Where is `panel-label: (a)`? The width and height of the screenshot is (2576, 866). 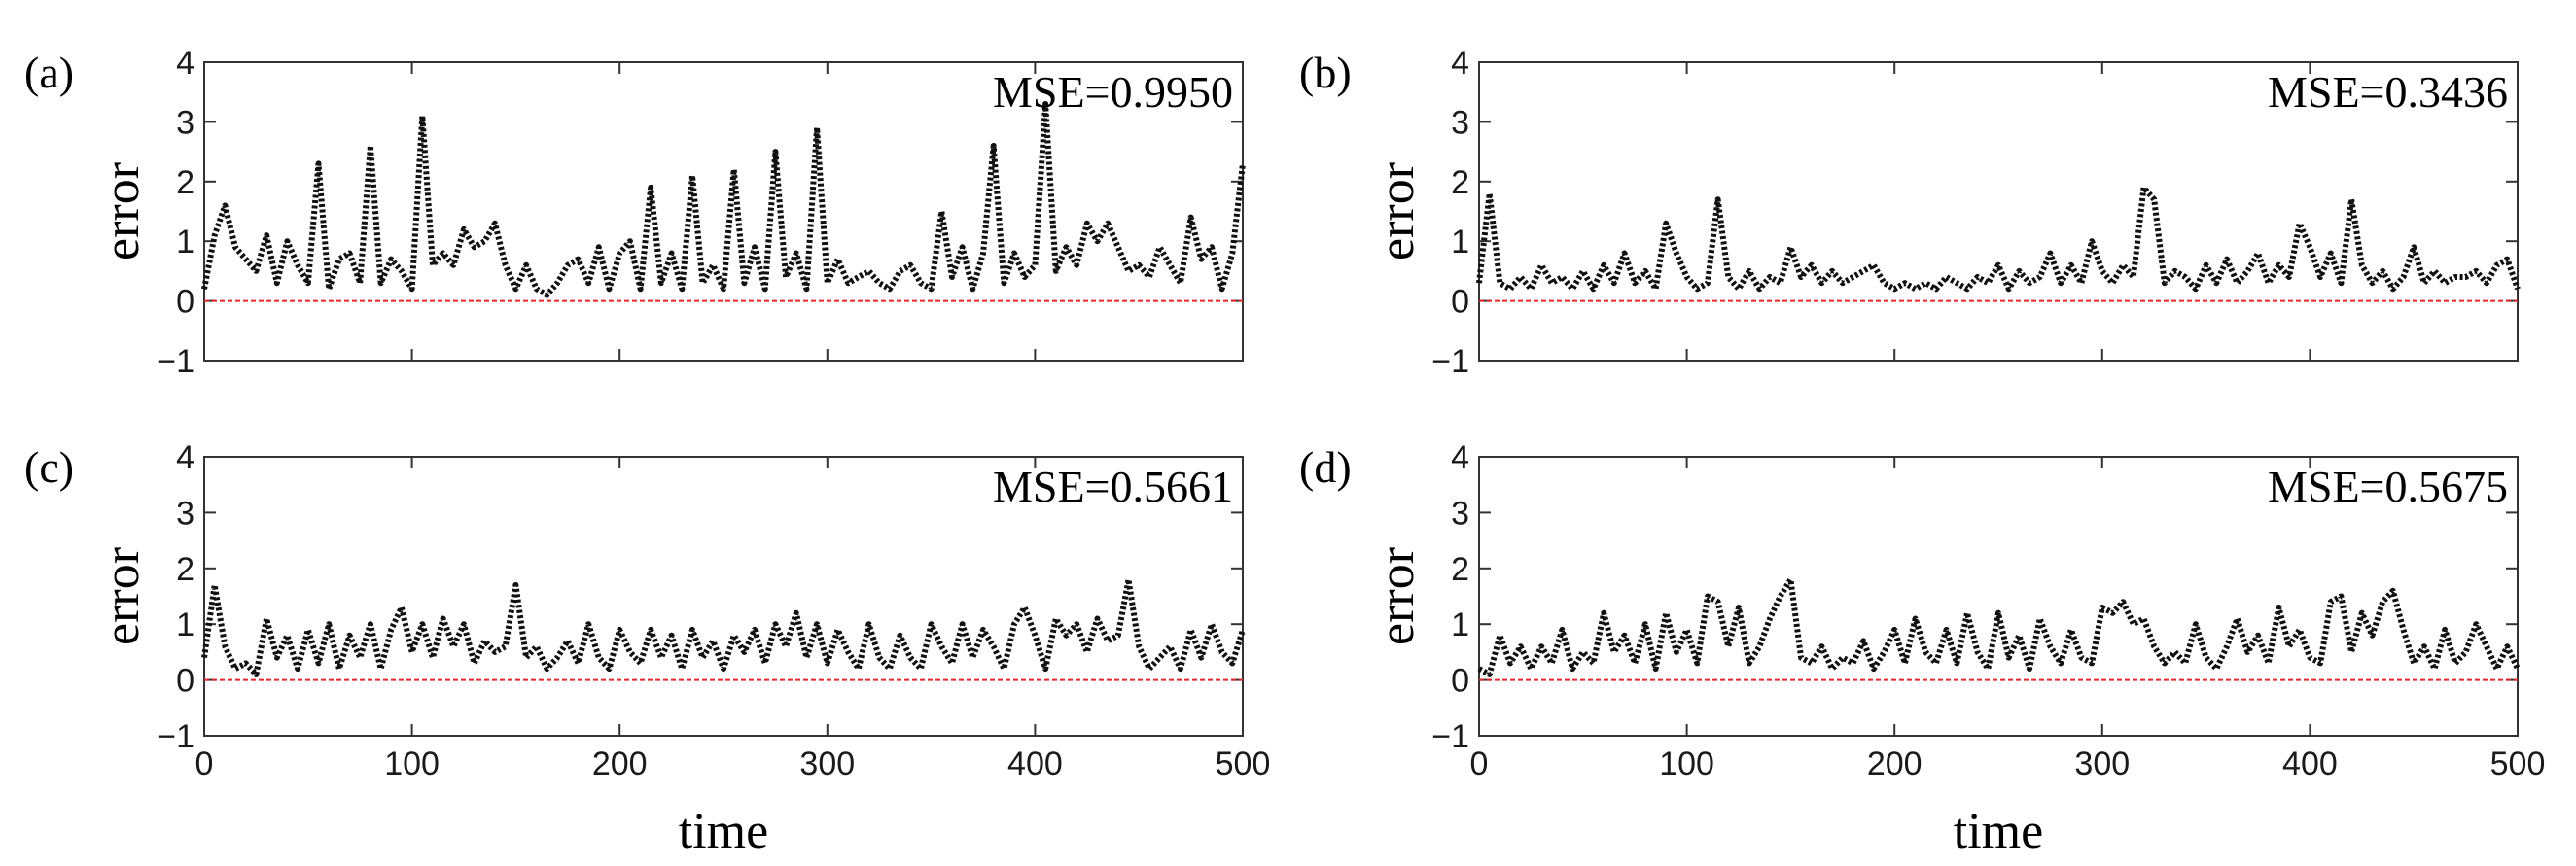
panel-label: (a) is located at coordinates (49, 72).